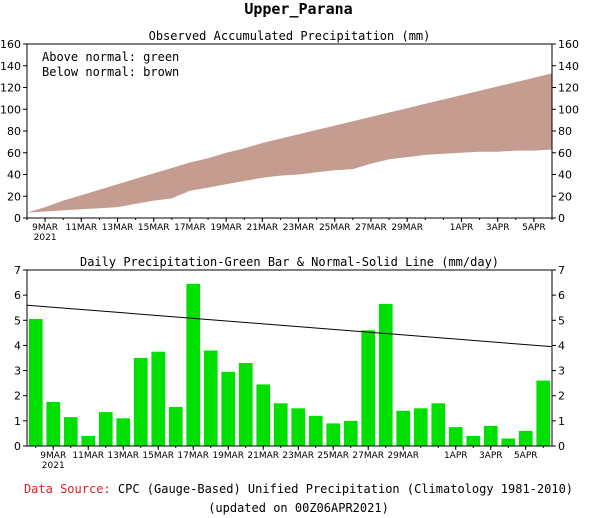  Describe the element at coordinates (81, 228) in the screenshot. I see `chart1-xtick-label: 11MAR` at that location.